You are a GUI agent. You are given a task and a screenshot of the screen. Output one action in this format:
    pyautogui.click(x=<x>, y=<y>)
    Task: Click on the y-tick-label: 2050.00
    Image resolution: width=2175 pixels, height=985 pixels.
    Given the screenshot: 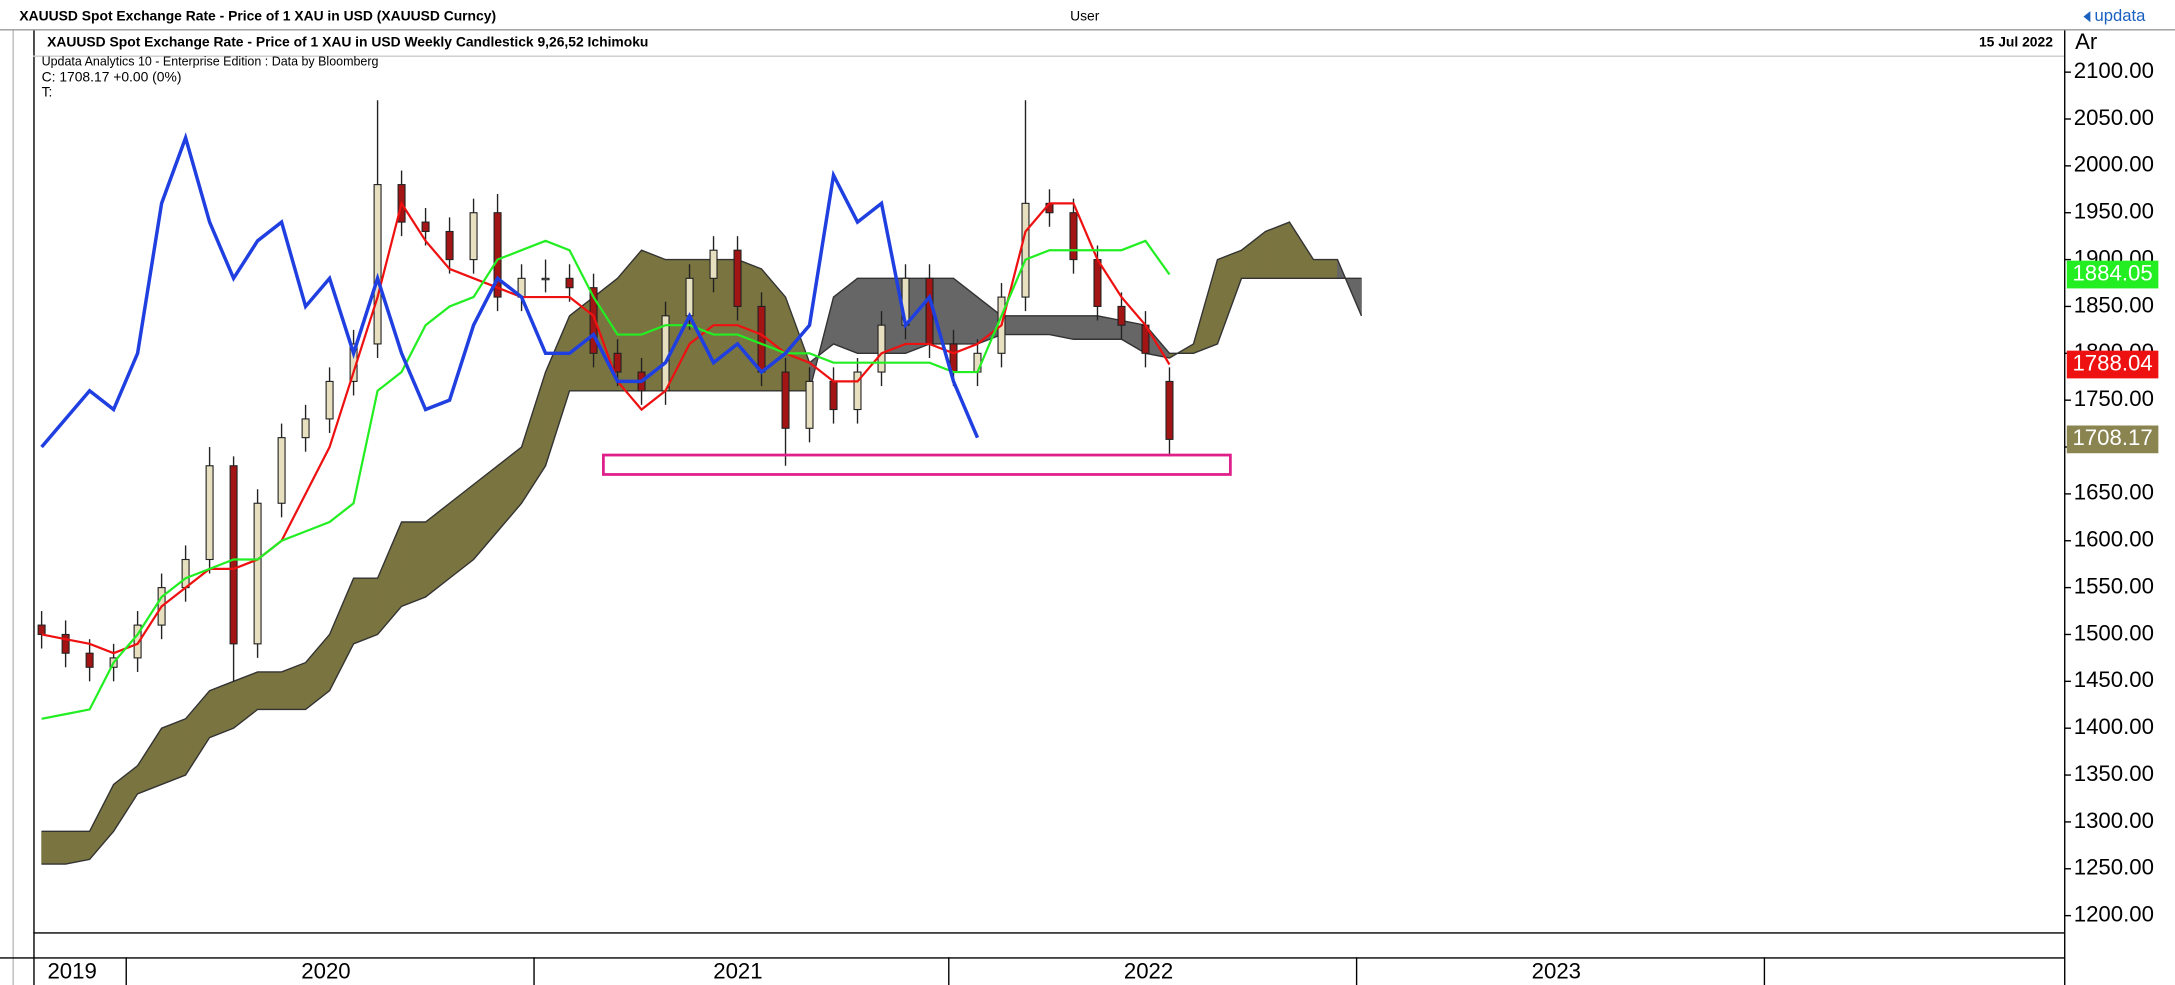 What is the action you would take?
    pyautogui.click(x=2114, y=117)
    